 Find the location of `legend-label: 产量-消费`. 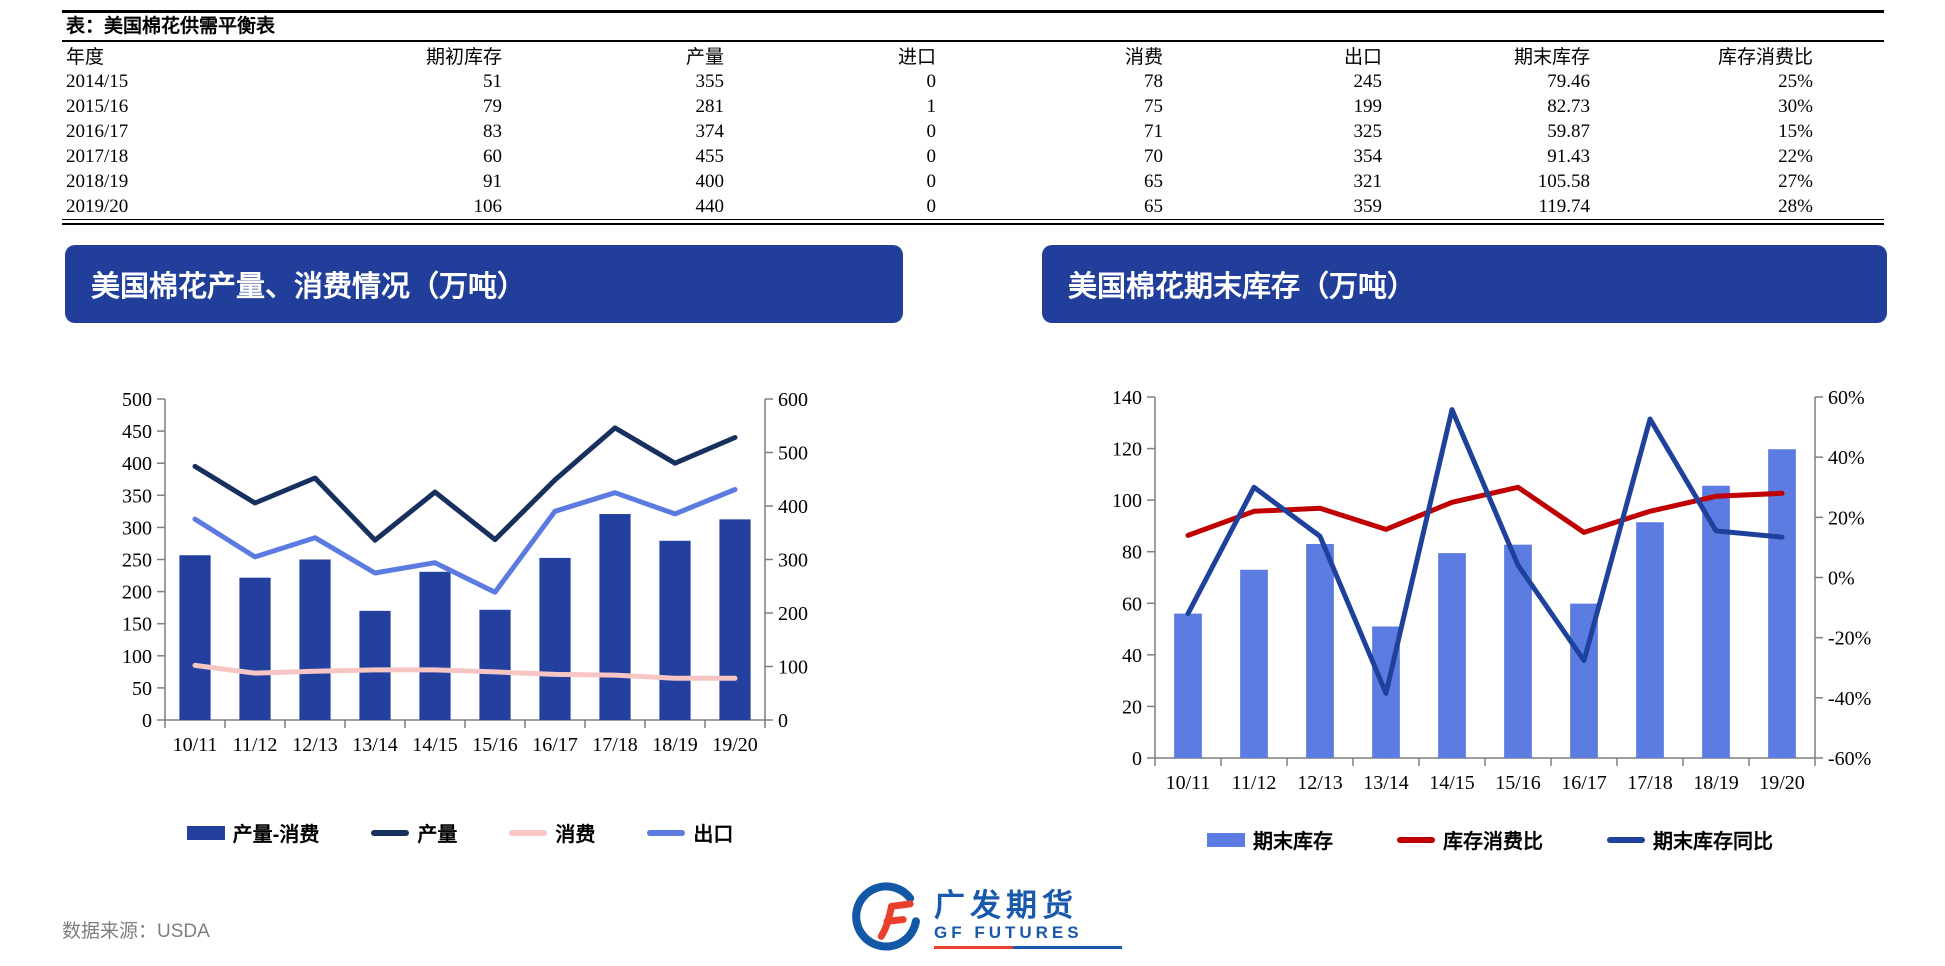

legend-label: 产量-消费 is located at coordinates (276, 835).